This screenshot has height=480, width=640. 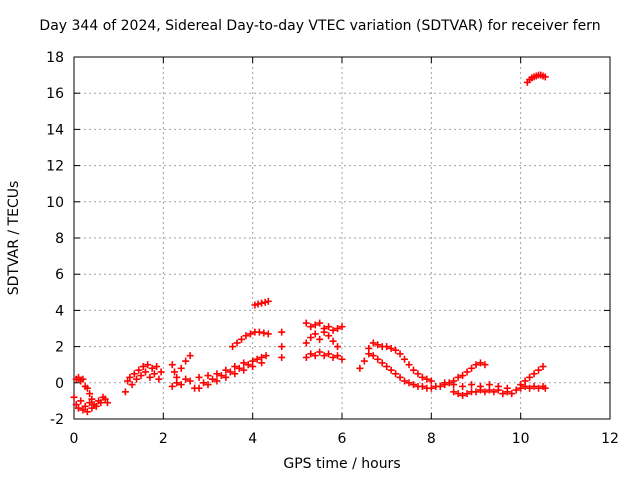 I want to click on x-tick-label: 10, so click(x=521, y=439).